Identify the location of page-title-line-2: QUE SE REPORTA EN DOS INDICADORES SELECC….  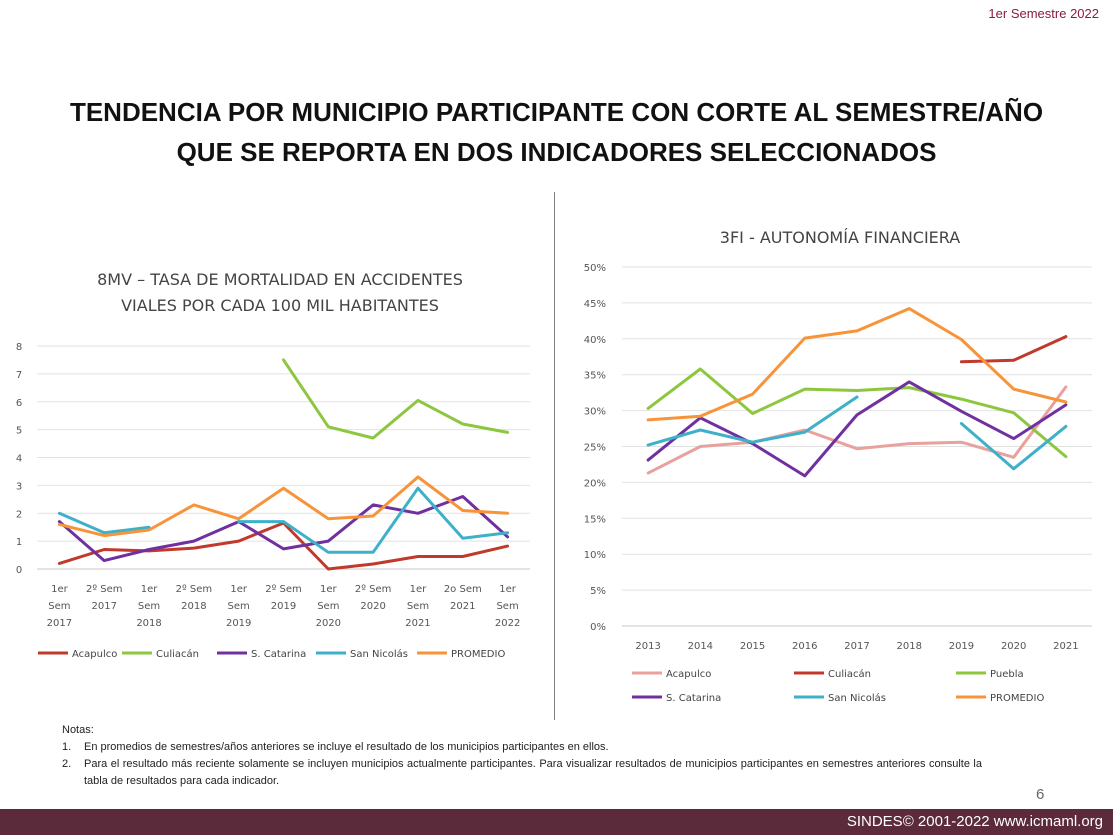
(556, 152).